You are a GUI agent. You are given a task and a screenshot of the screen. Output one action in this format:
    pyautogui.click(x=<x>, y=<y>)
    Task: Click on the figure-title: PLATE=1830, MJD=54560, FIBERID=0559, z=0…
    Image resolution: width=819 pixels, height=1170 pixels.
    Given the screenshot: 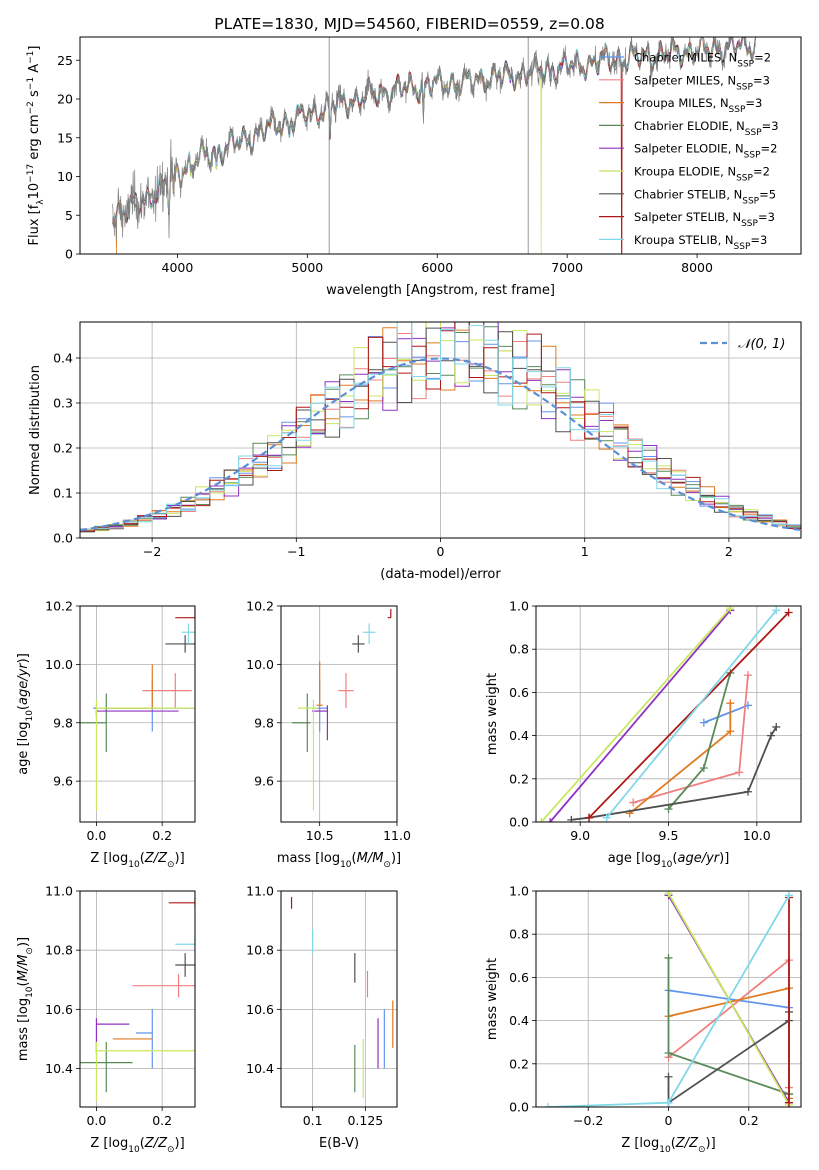 What is the action you would take?
    pyautogui.click(x=409, y=24)
    